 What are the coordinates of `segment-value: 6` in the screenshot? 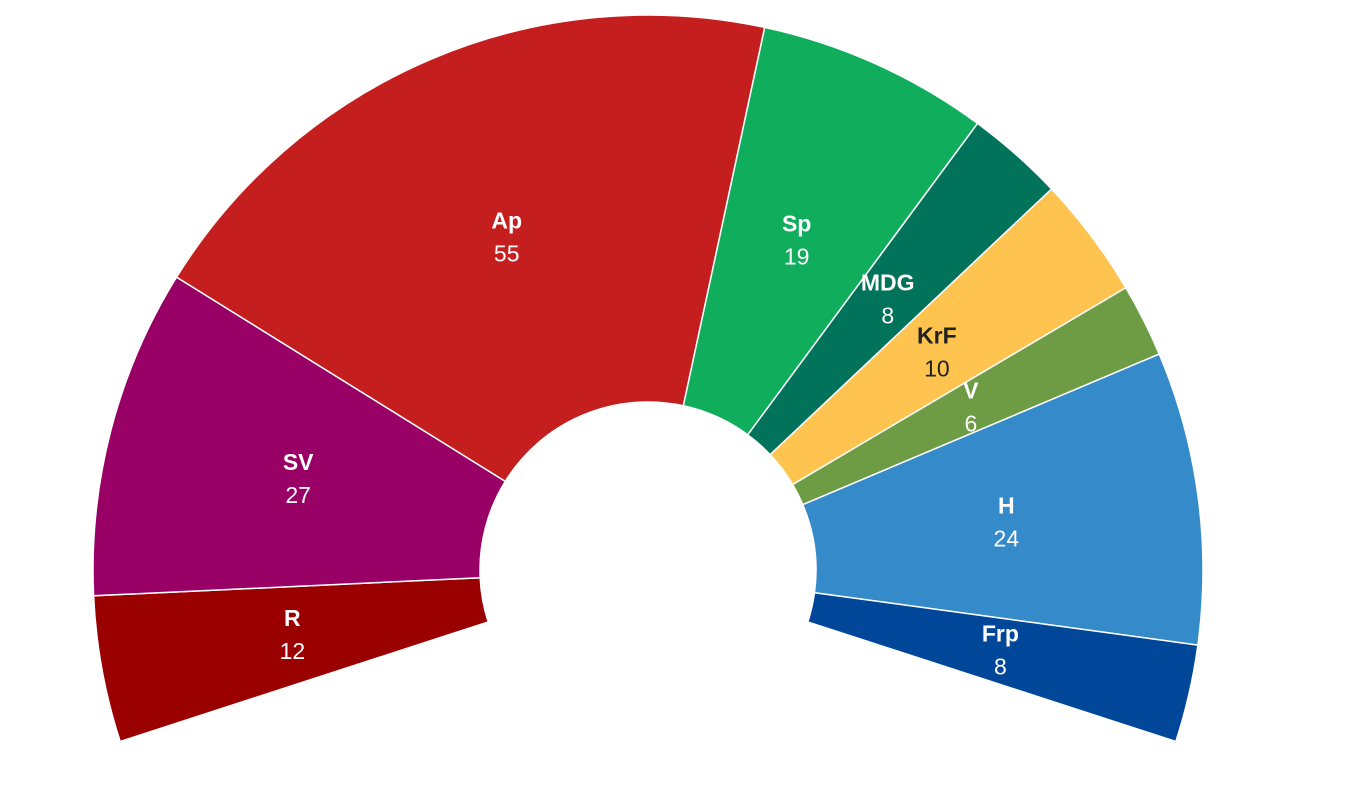 It's located at (970, 423).